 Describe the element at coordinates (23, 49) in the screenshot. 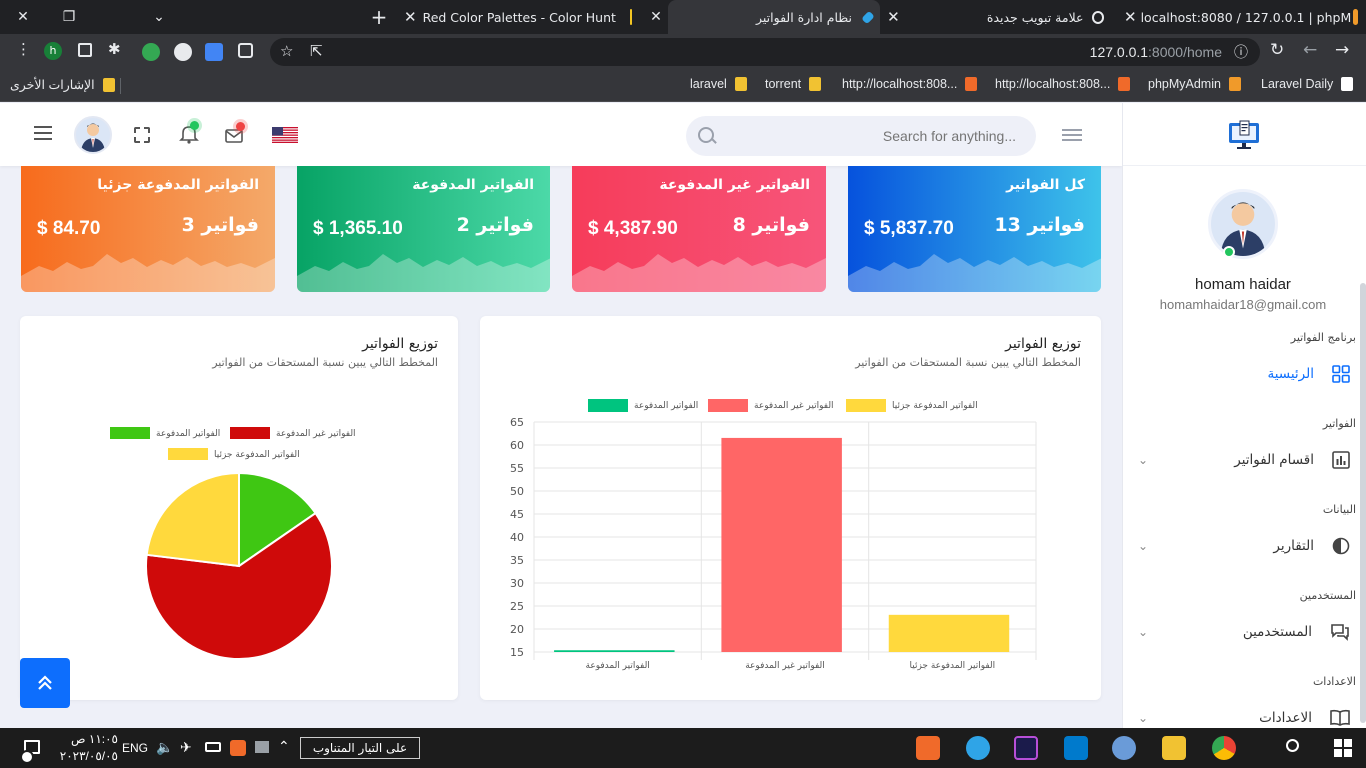

I see `menu-kebab-icon: ⋮` at that location.